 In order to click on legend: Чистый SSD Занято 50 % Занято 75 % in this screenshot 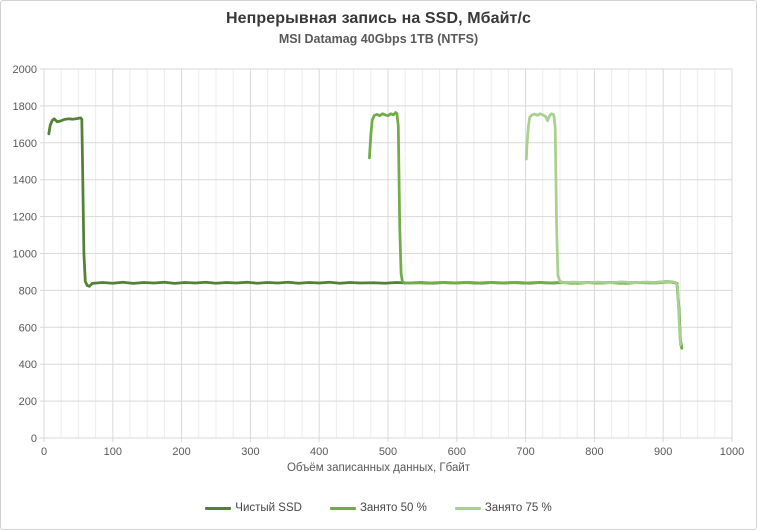, I will do `click(378, 508)`.